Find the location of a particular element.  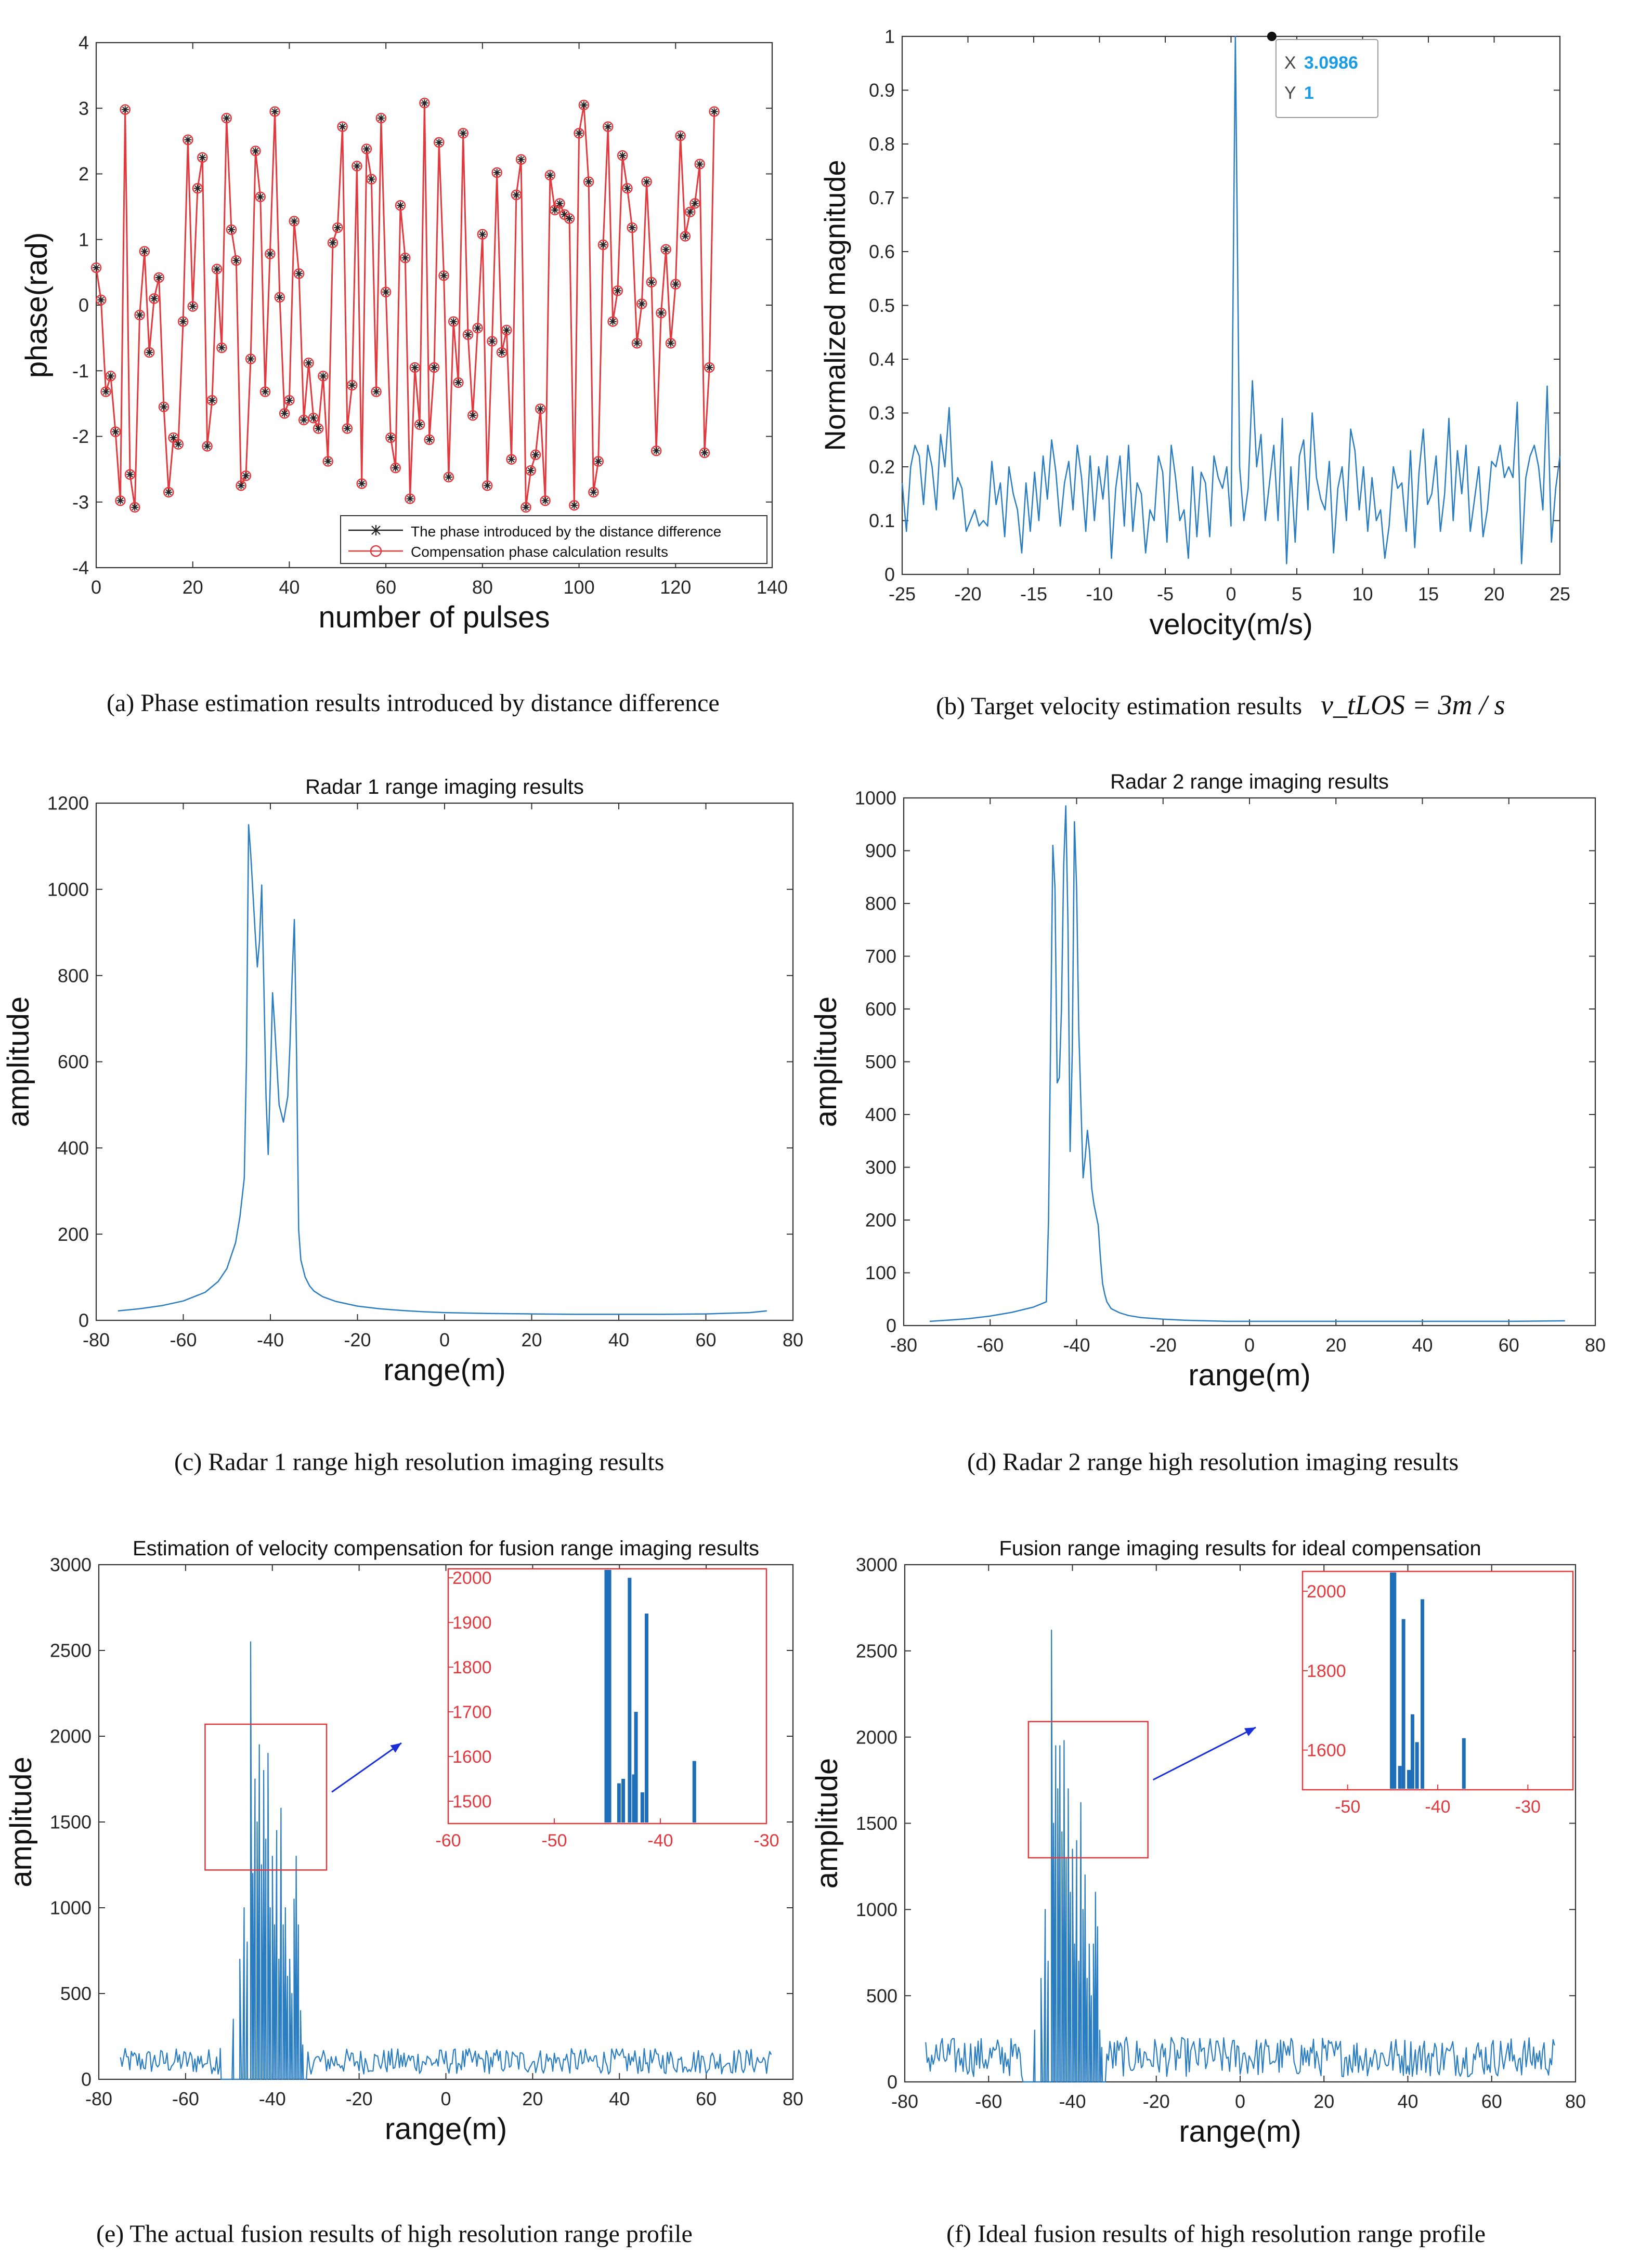

x-tick-label: 60 is located at coordinates (1509, 1345).